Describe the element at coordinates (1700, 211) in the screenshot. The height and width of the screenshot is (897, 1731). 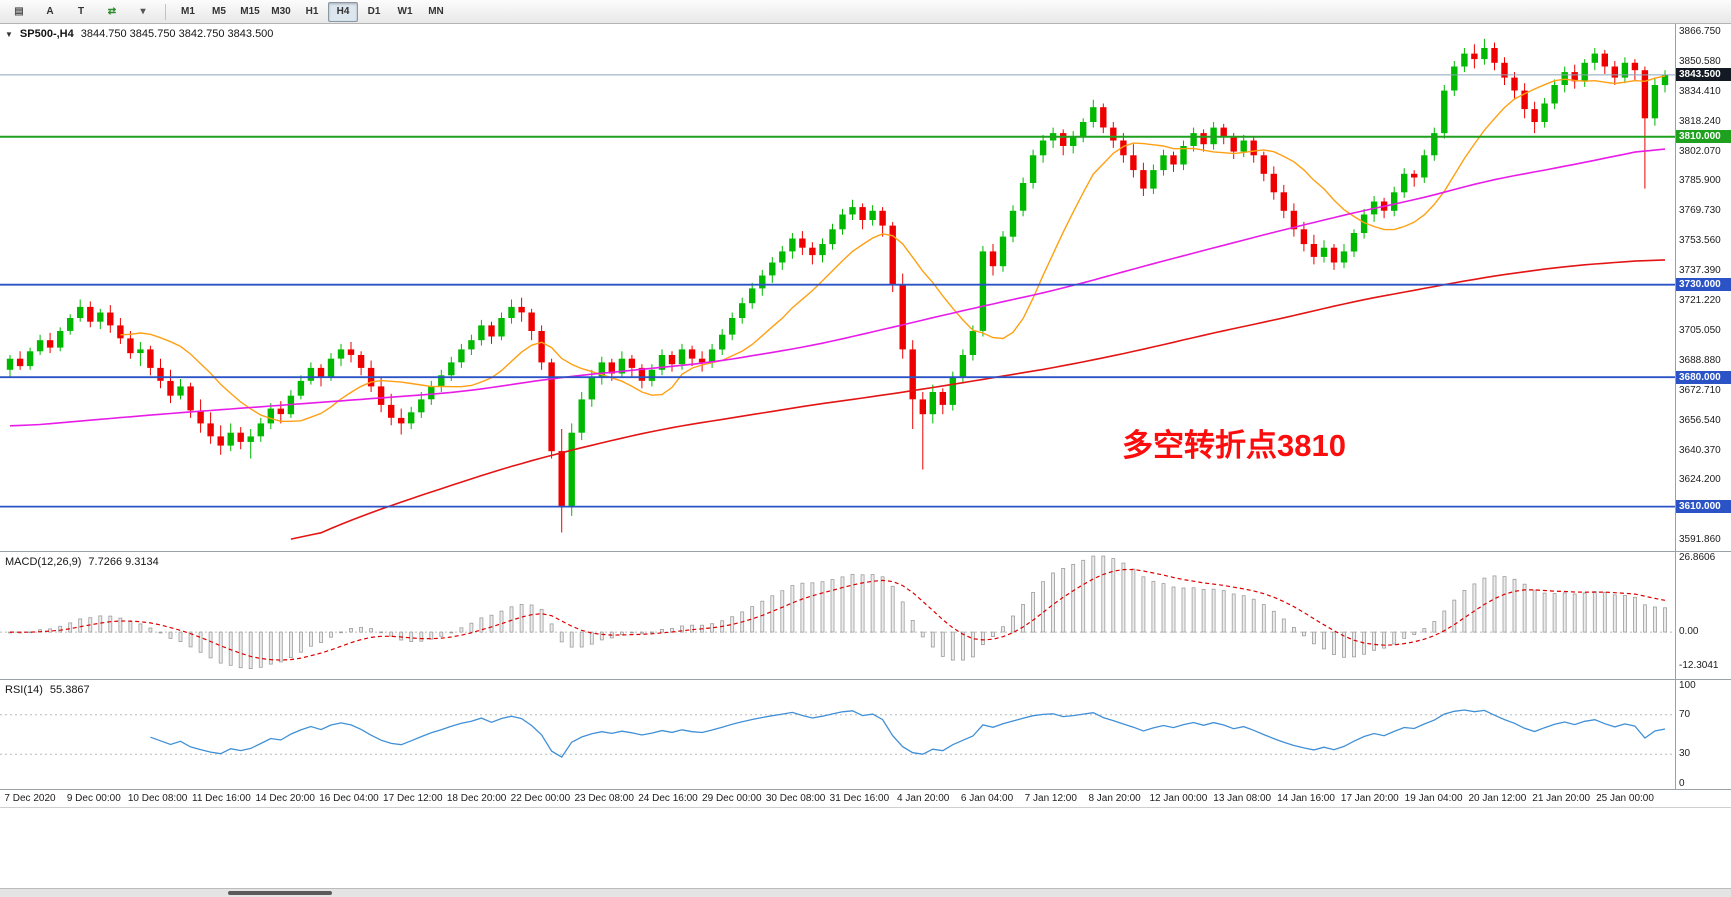
I see `y-axis-label: 3769.730` at that location.